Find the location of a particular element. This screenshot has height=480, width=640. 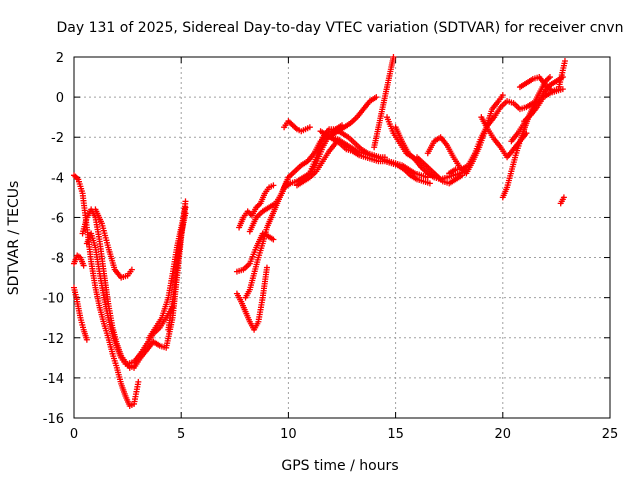

y-axis-label: SDTVAR / TECUs is located at coordinates (14, 238).